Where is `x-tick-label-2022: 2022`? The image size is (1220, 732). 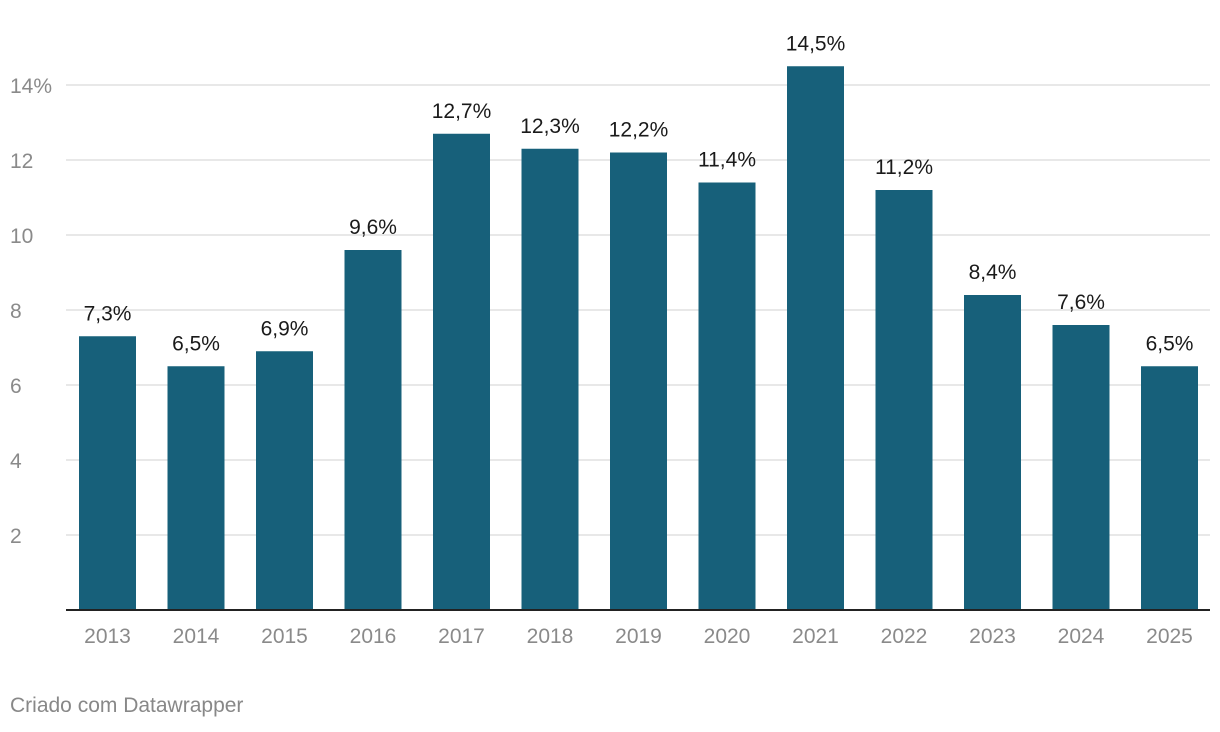
x-tick-label-2022: 2022 is located at coordinates (904, 636).